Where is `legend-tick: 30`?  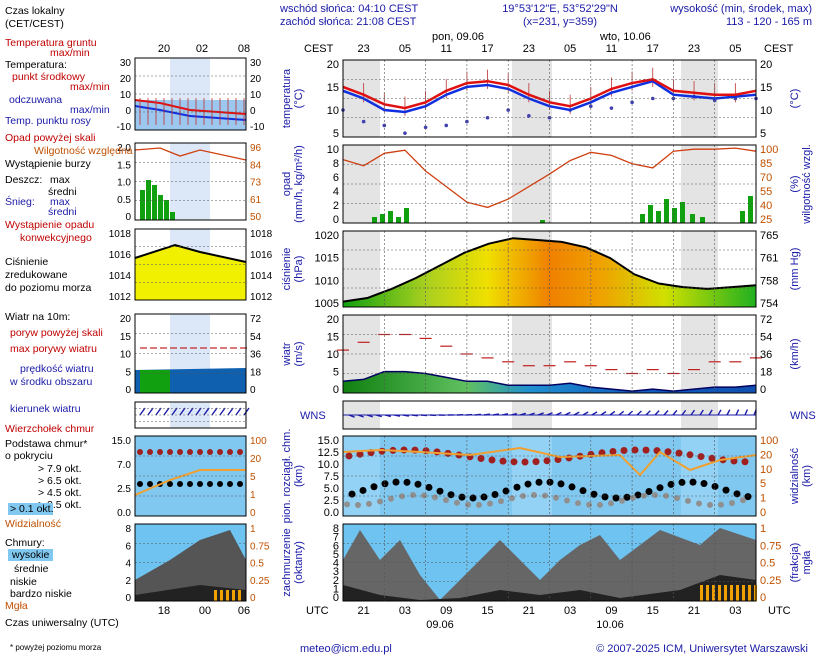
legend-tick: 30 is located at coordinates (126, 63).